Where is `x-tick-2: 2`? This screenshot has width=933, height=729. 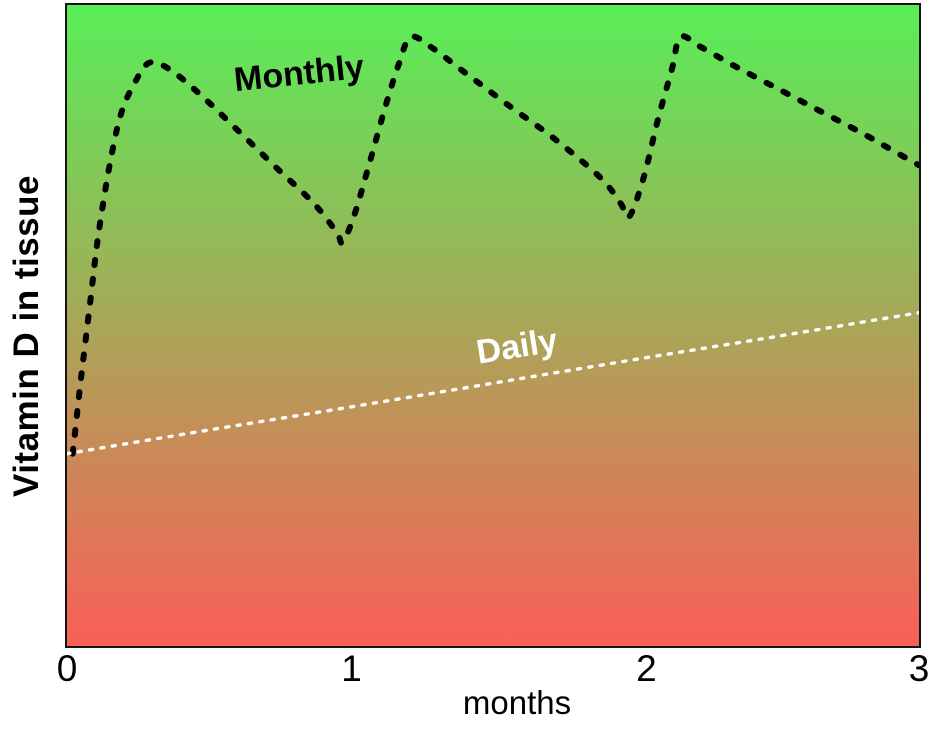 x-tick-2: 2 is located at coordinates (646, 668).